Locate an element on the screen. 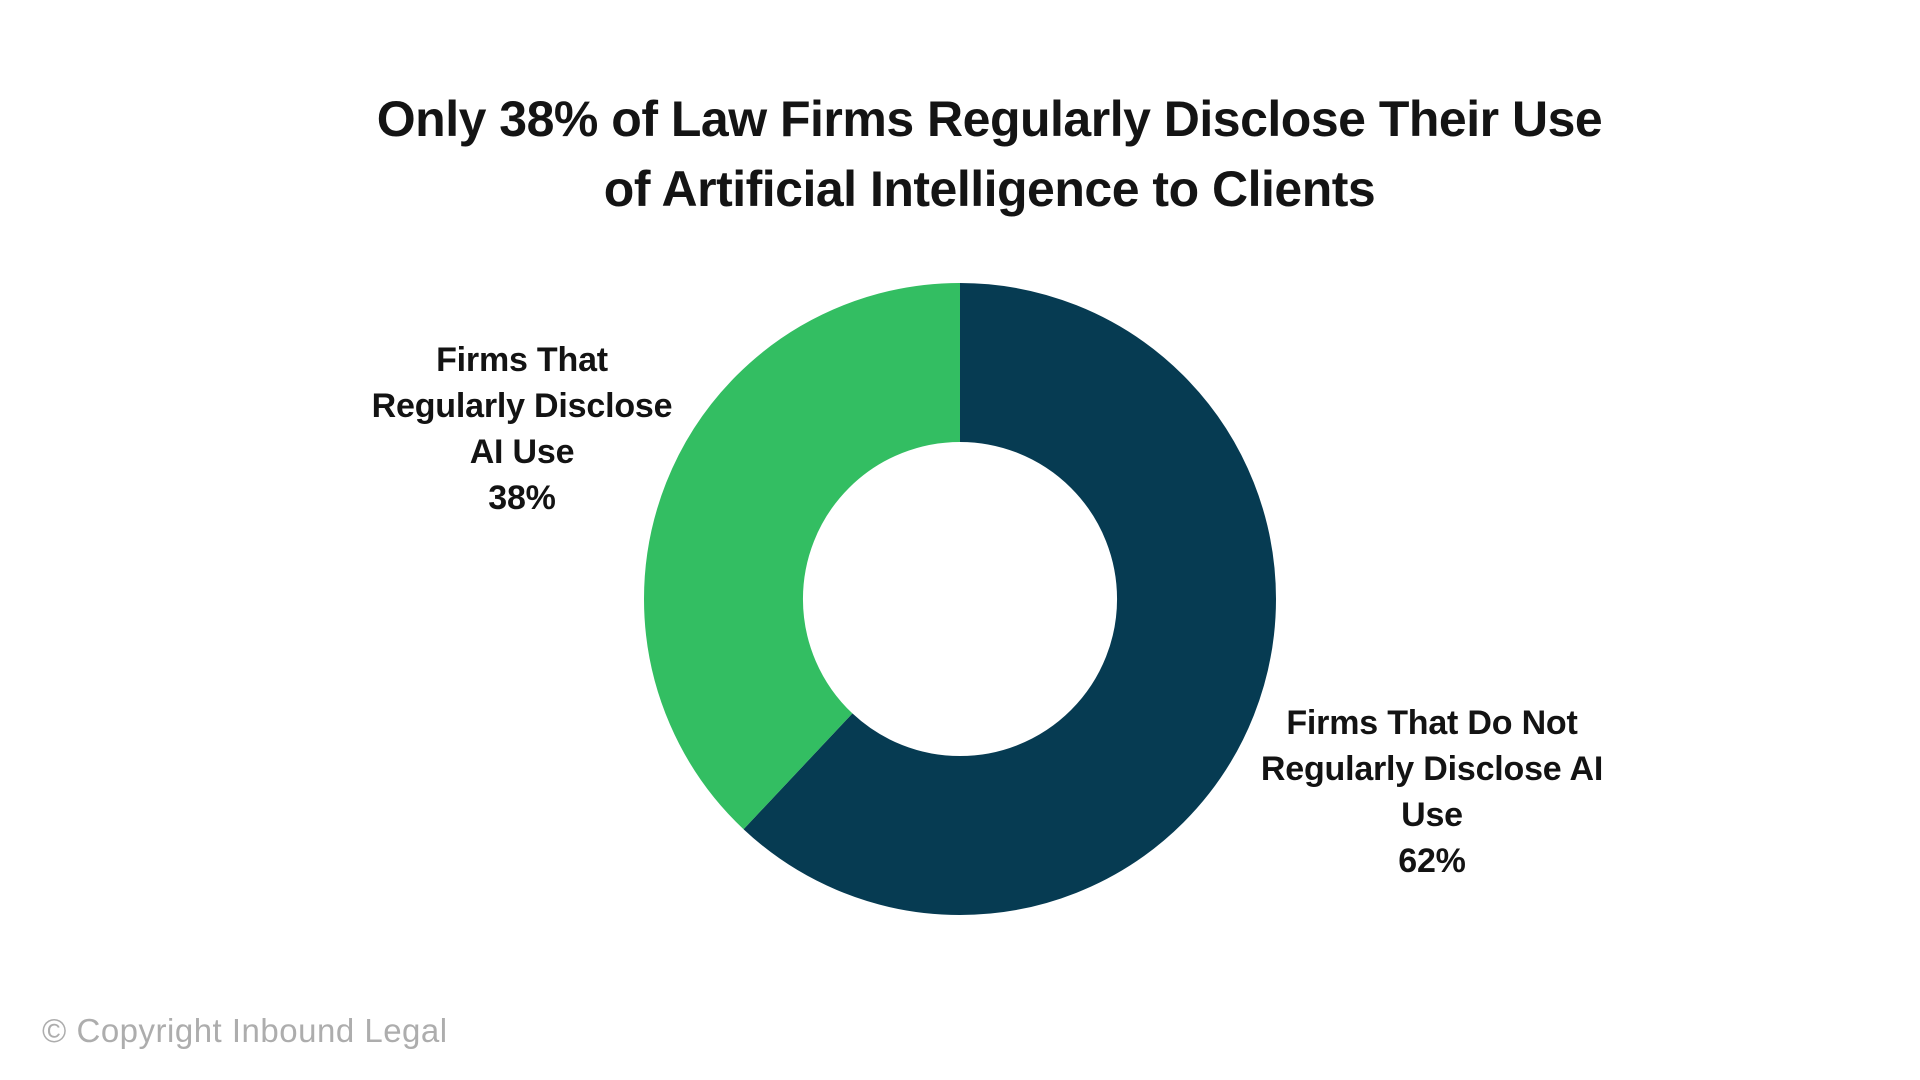 This screenshot has width=1920, height=1080. slice-percentage: 62% is located at coordinates (1432, 861).